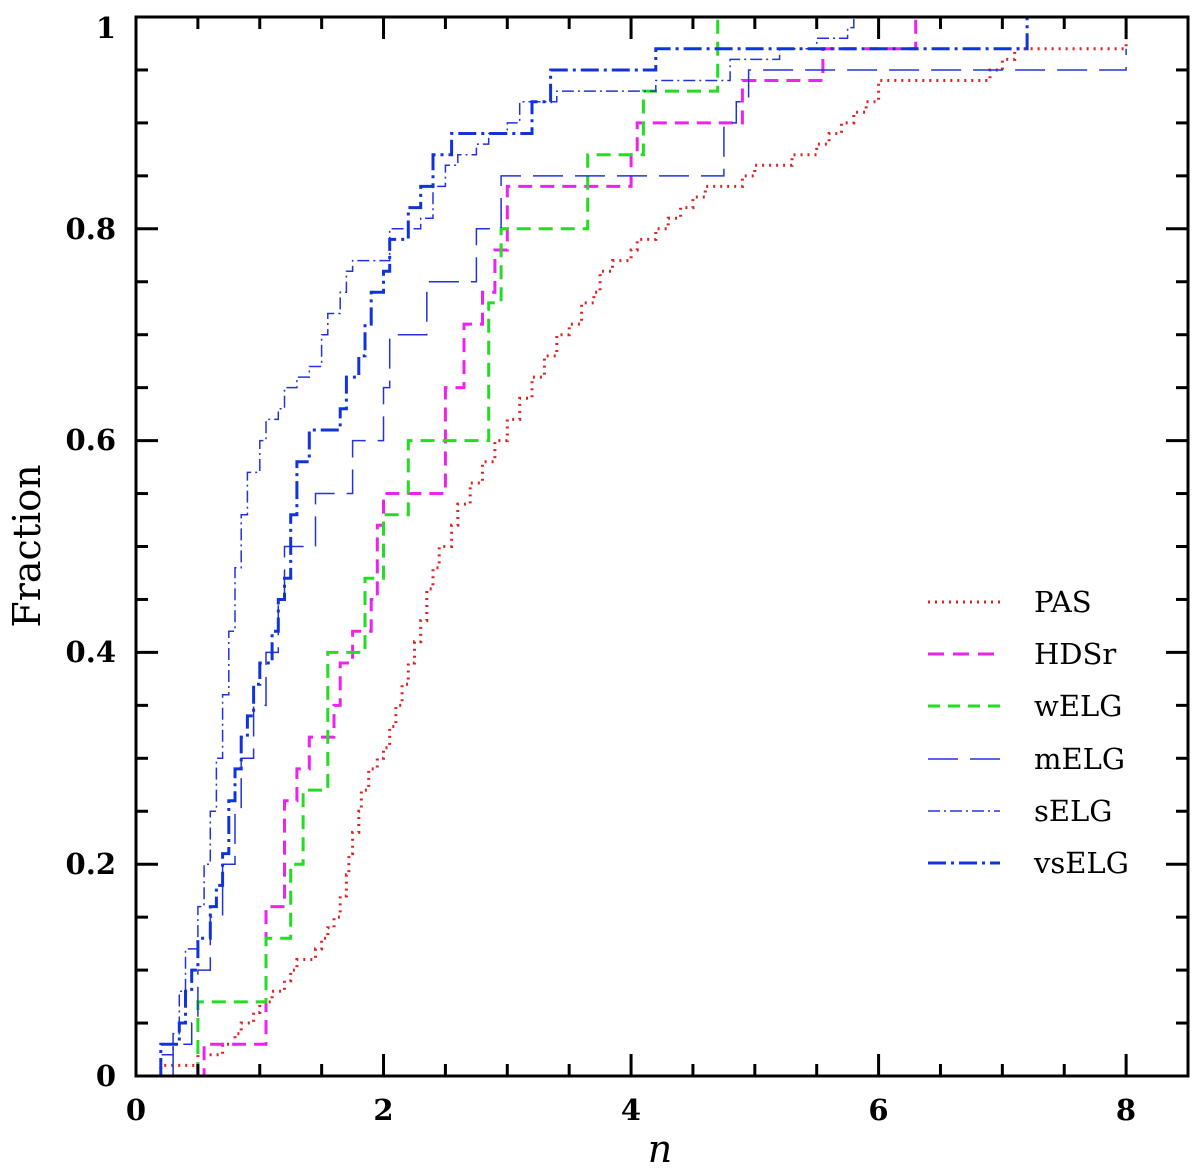 This screenshot has height=1168, width=1200. I want to click on legend: PAS HDSr wELG mELG sELG vsELG, so click(1028, 732).